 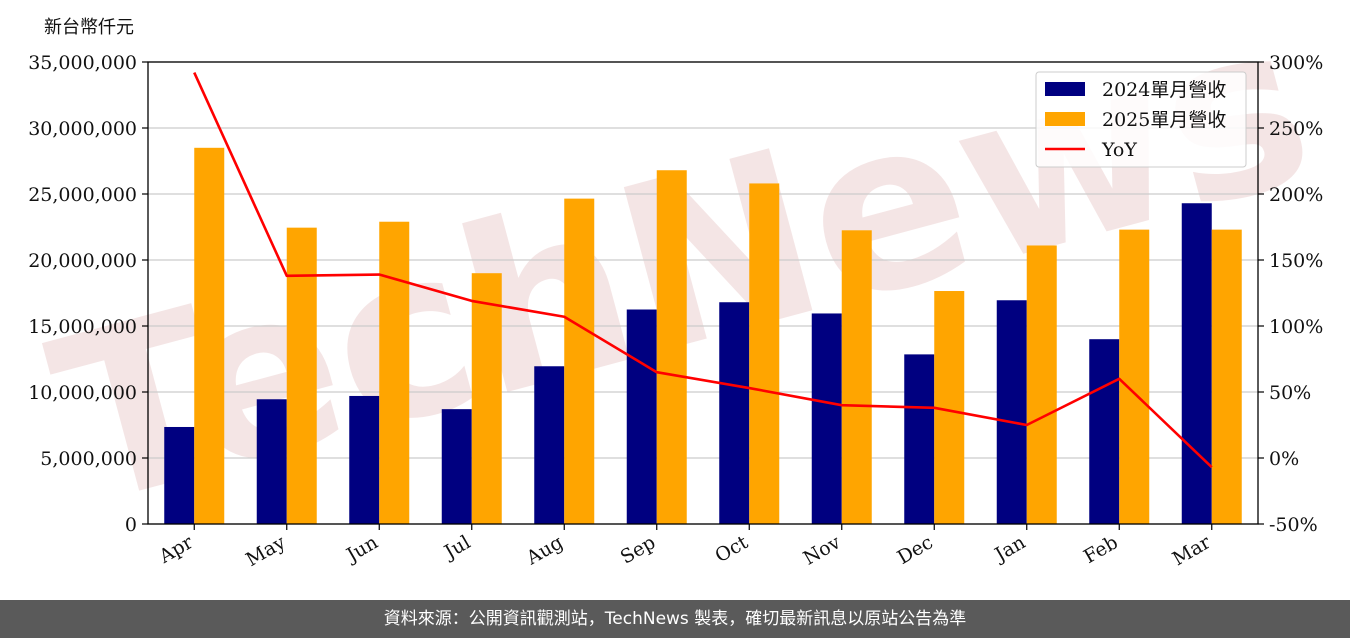 I want to click on x-tick-label: Nov, so click(x=822, y=550).